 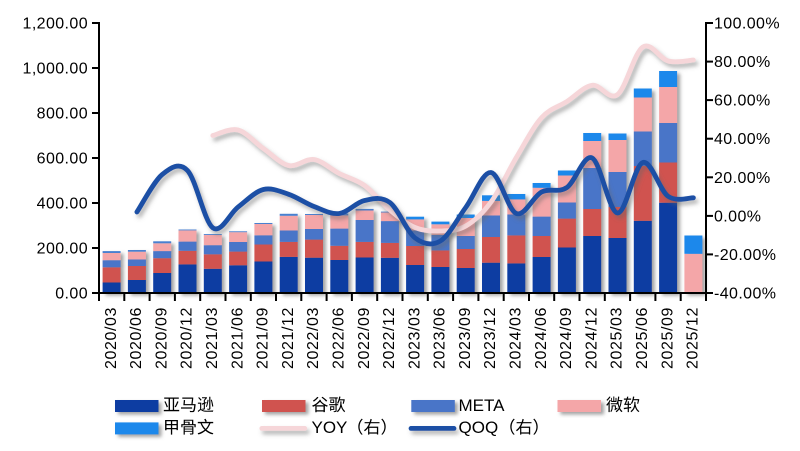 I want to click on svg-text: 2024/12, so click(x=591, y=338).